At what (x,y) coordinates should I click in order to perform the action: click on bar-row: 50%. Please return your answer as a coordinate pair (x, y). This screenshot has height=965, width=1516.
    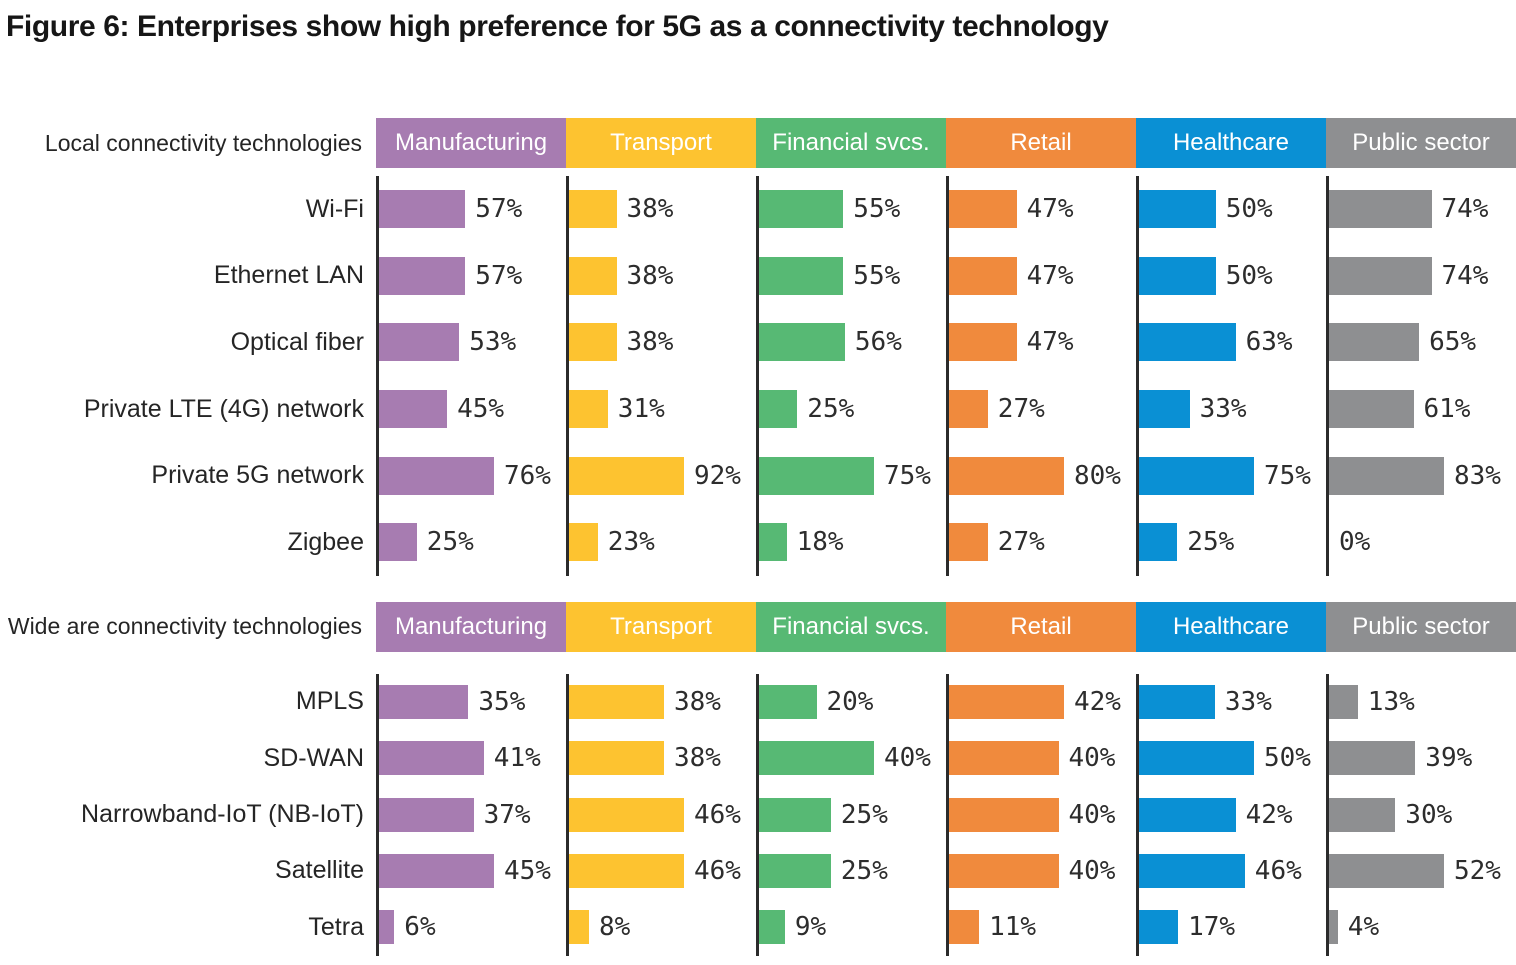
    Looking at the image, I should click on (1232, 209).